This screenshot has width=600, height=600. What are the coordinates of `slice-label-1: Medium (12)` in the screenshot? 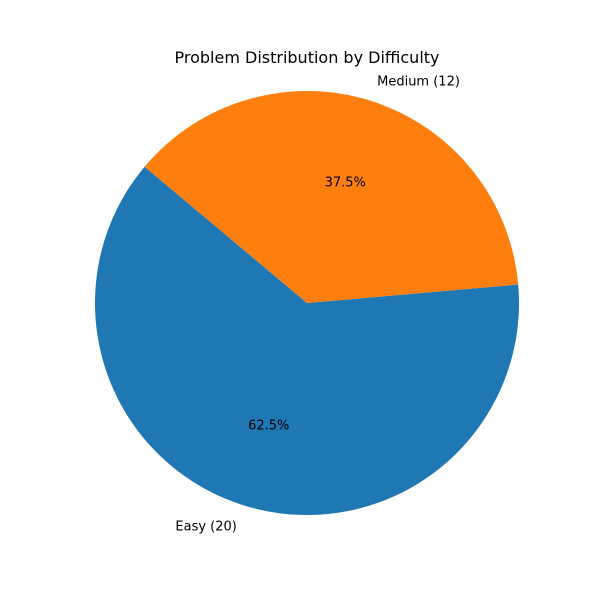 It's located at (418, 82).